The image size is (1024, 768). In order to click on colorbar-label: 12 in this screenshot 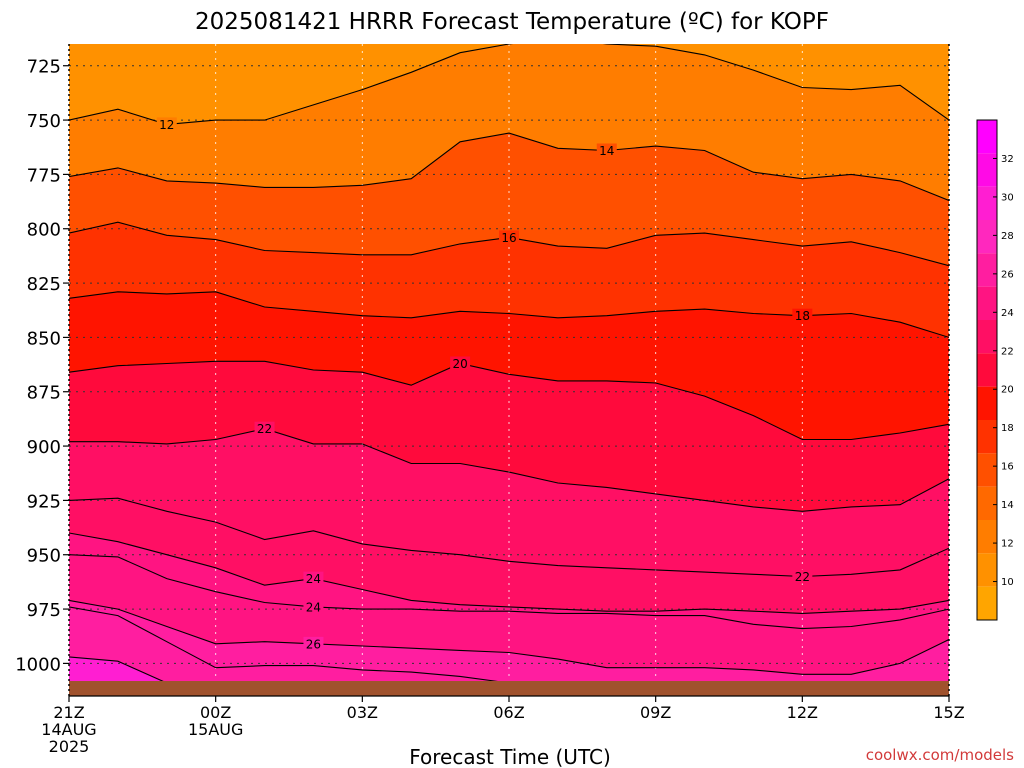, I will do `click(1007, 544)`.